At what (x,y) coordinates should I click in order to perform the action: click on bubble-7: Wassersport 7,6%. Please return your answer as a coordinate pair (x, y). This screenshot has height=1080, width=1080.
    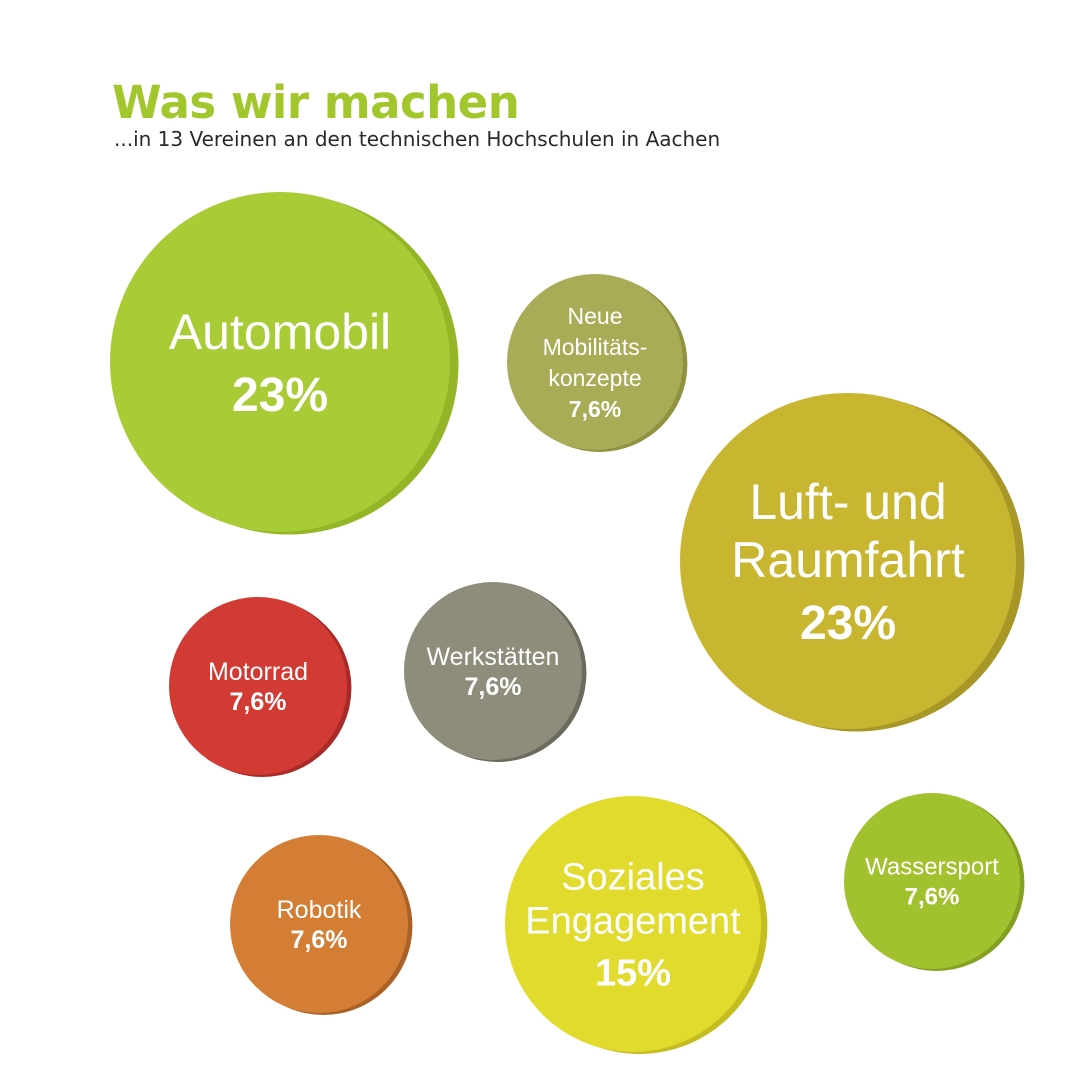
    Looking at the image, I should click on (934, 882).